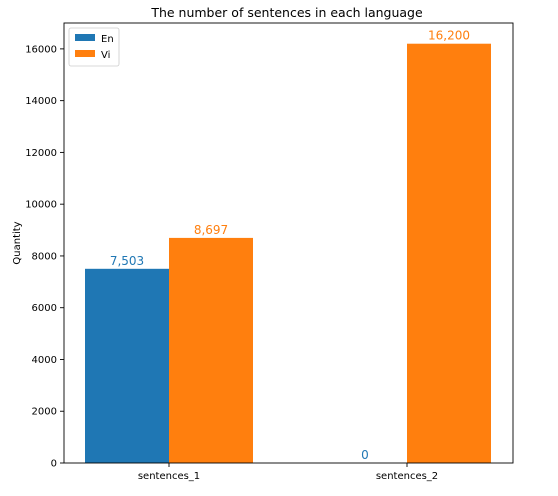 The width and height of the screenshot is (558, 496). I want to click on legend-label-vi: Vi, so click(105, 55).